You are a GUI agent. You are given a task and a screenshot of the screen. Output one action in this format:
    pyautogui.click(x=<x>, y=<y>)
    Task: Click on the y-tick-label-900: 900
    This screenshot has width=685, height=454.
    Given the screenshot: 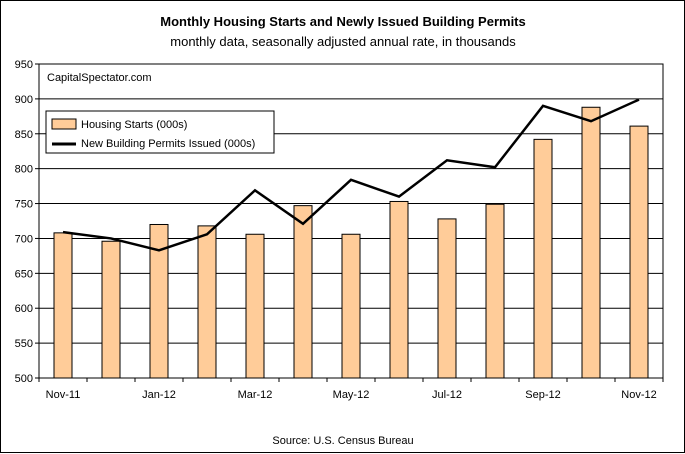 What is the action you would take?
    pyautogui.click(x=24, y=100)
    